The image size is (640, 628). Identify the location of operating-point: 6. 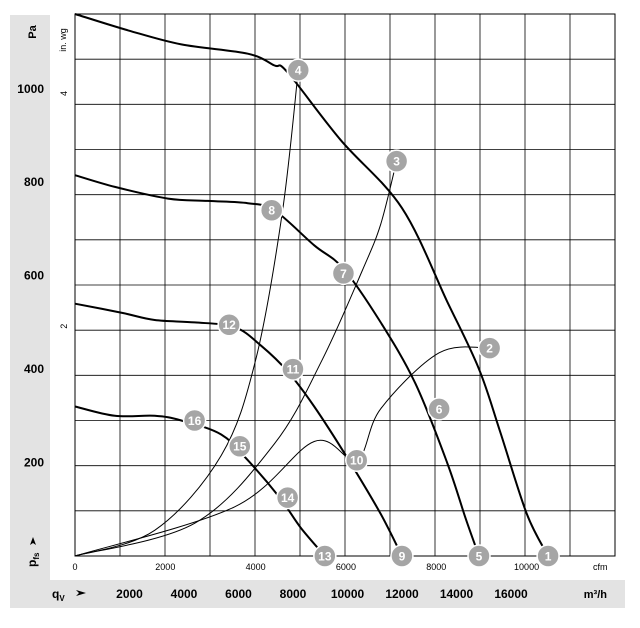
(439, 409).